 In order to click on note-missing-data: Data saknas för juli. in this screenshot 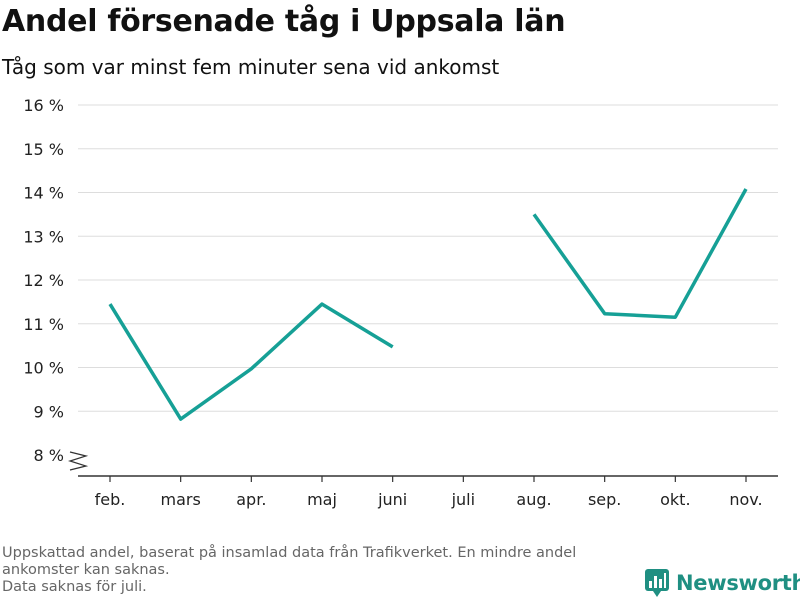, I will do `click(74, 587)`.